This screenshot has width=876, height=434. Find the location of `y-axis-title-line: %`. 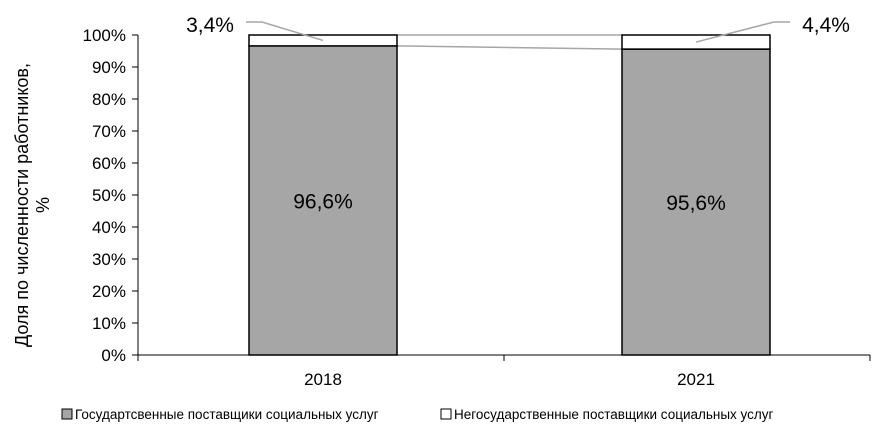

y-axis-title-line: % is located at coordinates (43, 205).